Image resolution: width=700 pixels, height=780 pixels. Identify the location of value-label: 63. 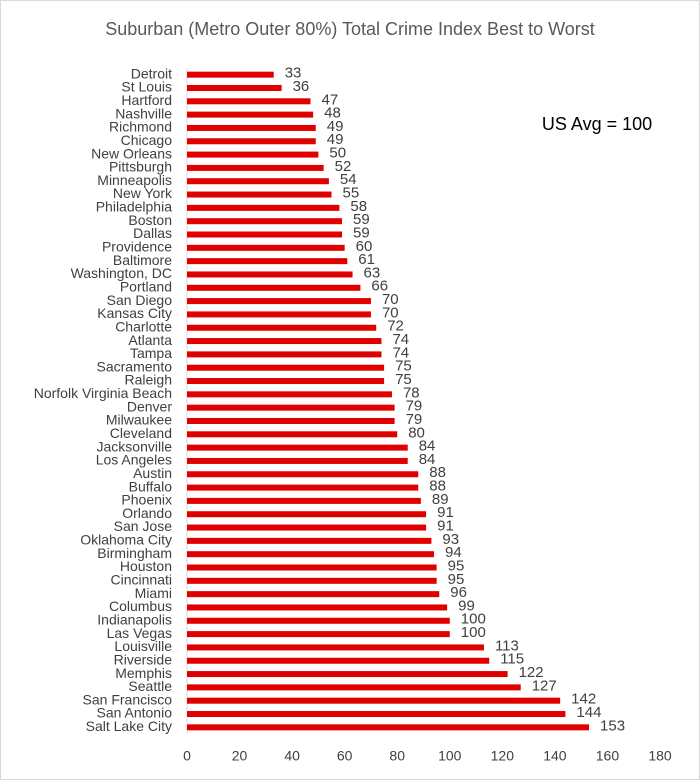
(372, 272).